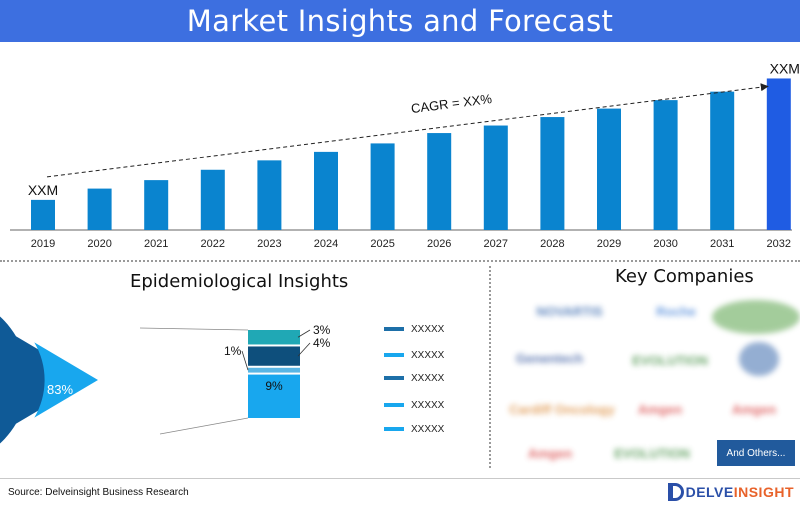 This screenshot has width=800, height=505. I want to click on source-text: Source: Delveinsight Business Research, so click(98, 492).